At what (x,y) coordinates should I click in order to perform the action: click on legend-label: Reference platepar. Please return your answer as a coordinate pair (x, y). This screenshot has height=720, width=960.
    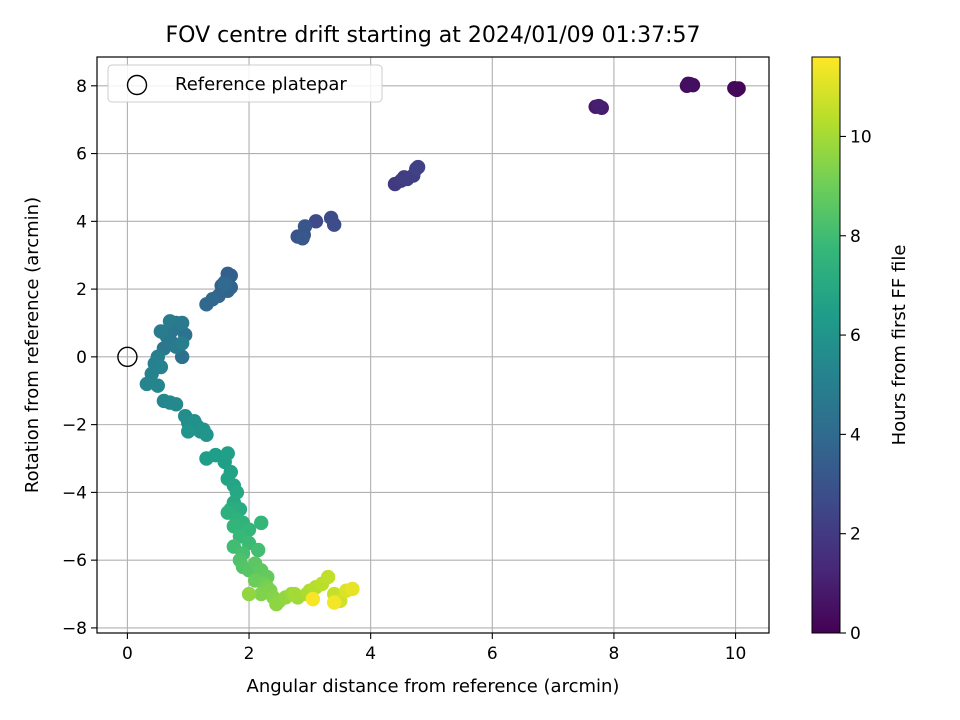
    Looking at the image, I should click on (261, 84).